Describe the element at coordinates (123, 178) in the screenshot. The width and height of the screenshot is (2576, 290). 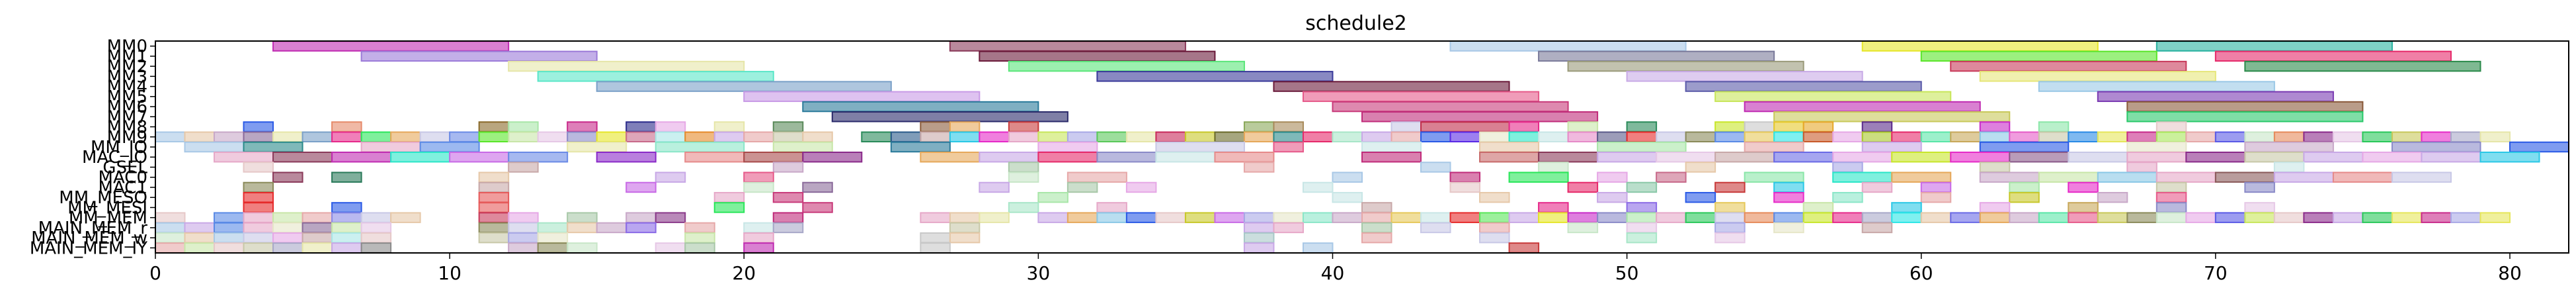
I see `y-tick-label: MAC0` at that location.